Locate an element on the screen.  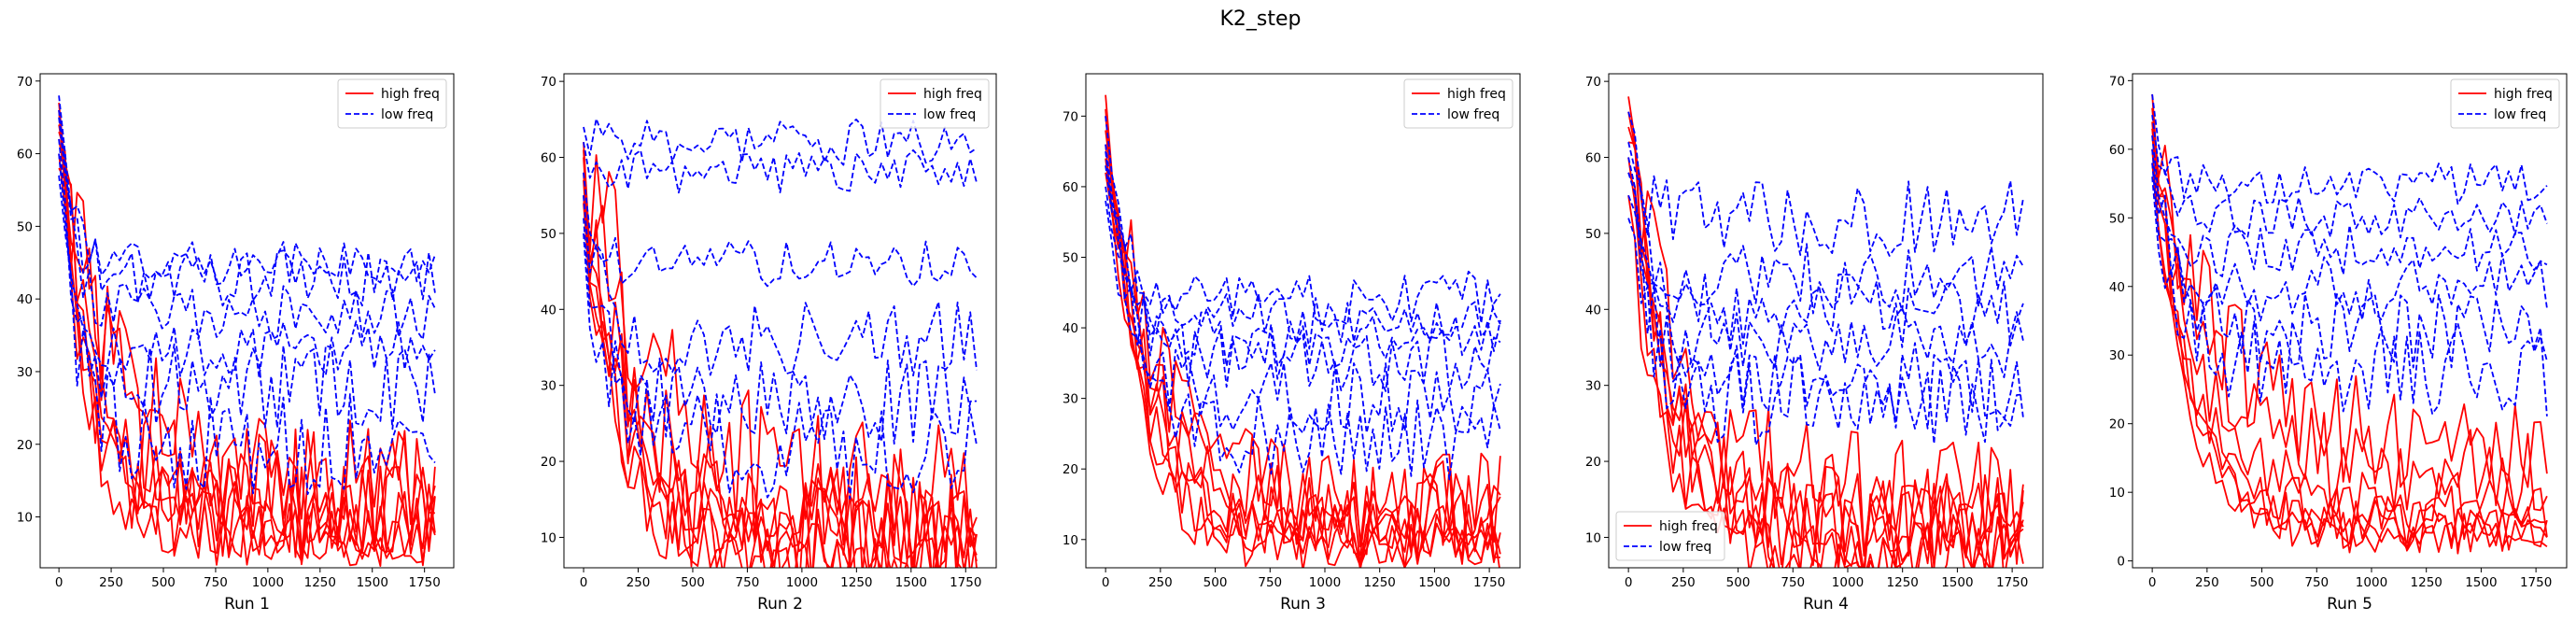
y-tick-label: 0 is located at coordinates (2121, 562).